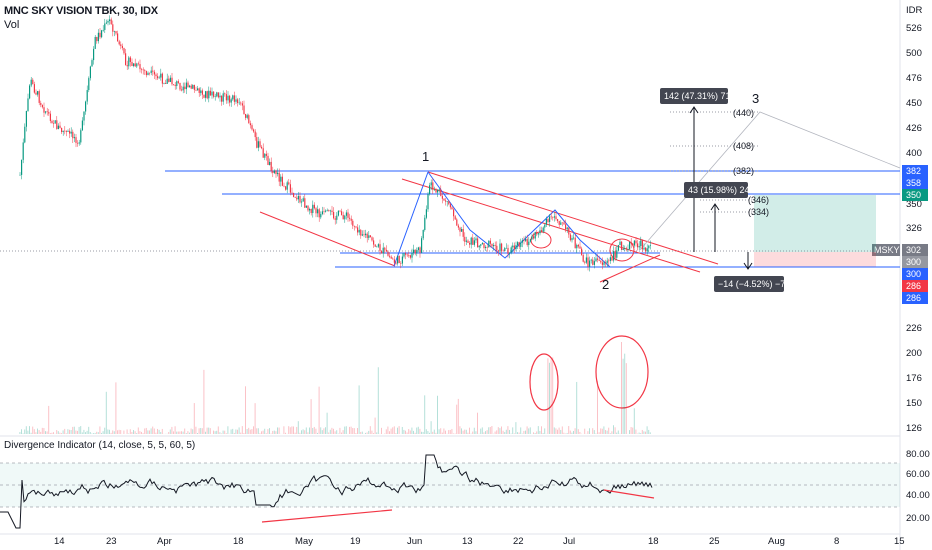 The height and width of the screenshot is (550, 932). I want to click on symbol-title: MNC SKY VISION TBK, 30, IDX, so click(81, 11).